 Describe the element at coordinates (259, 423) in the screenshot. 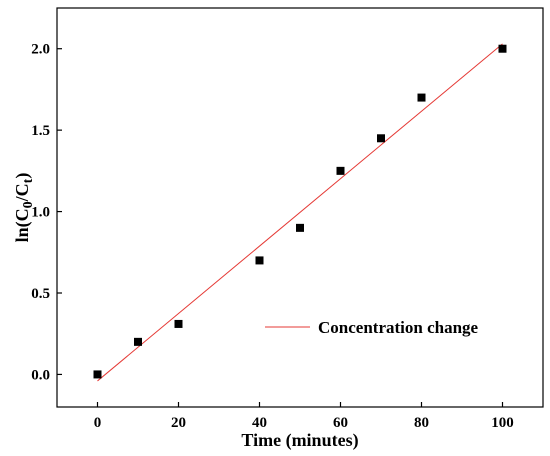

I see `x-tick-label: 40` at that location.